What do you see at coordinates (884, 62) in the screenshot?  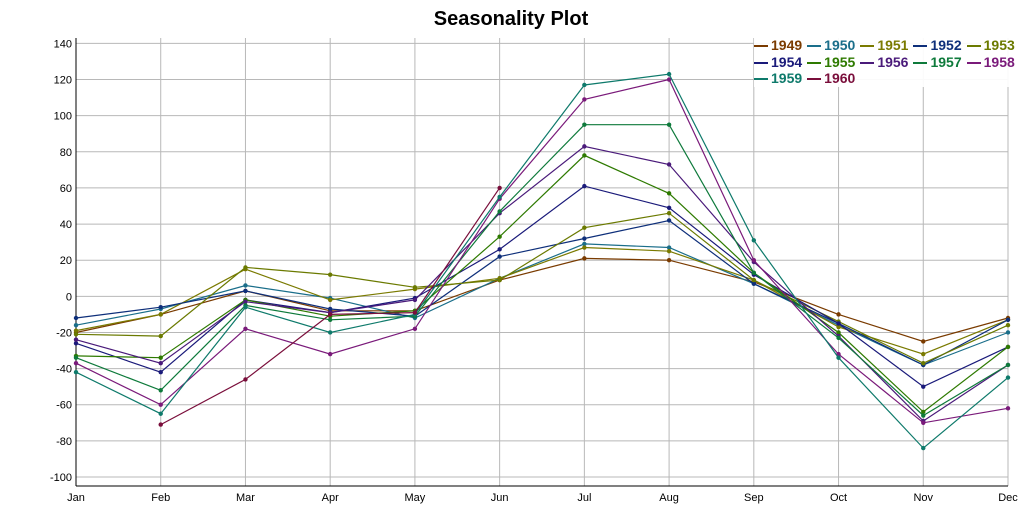 I see `legend-item-1956: 1956` at bounding box center [884, 62].